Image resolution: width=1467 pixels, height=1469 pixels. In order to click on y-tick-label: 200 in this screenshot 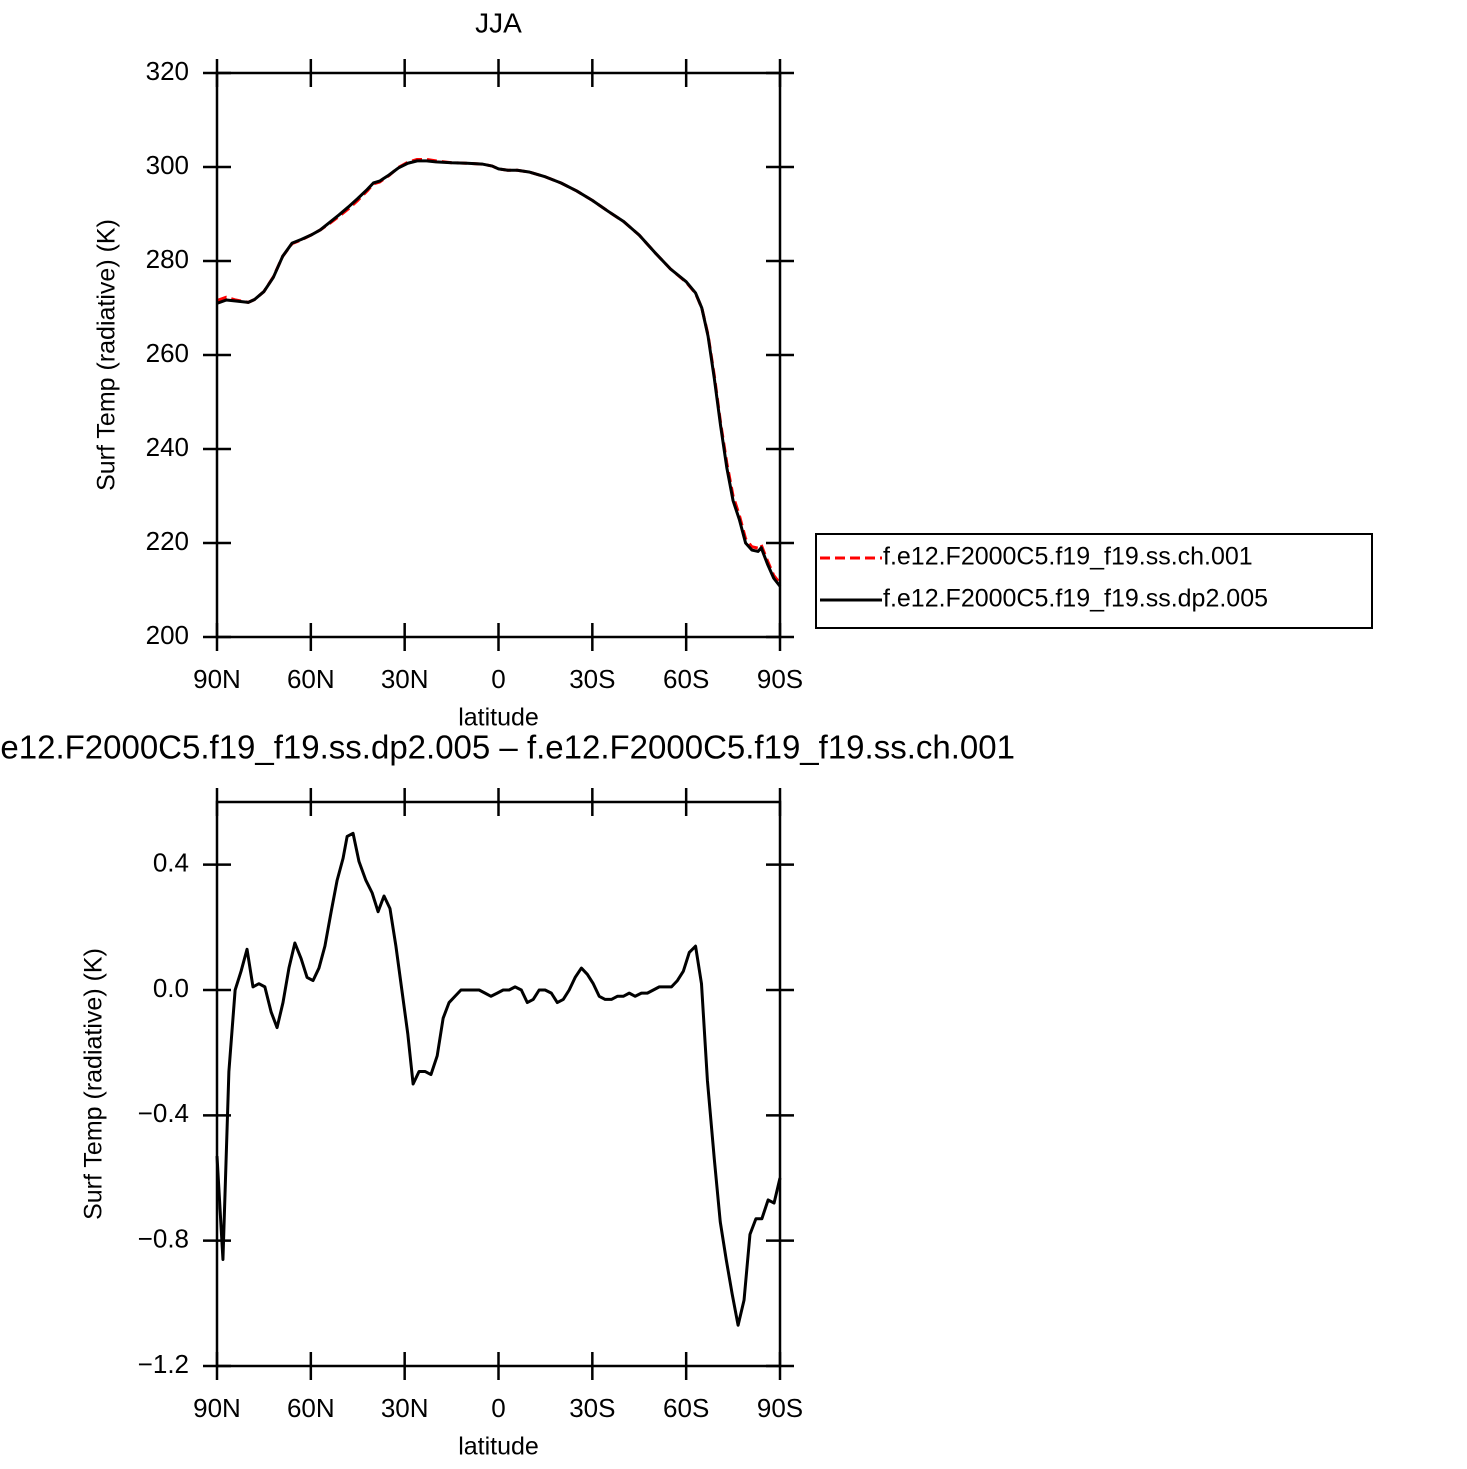, I will do `click(167, 635)`.